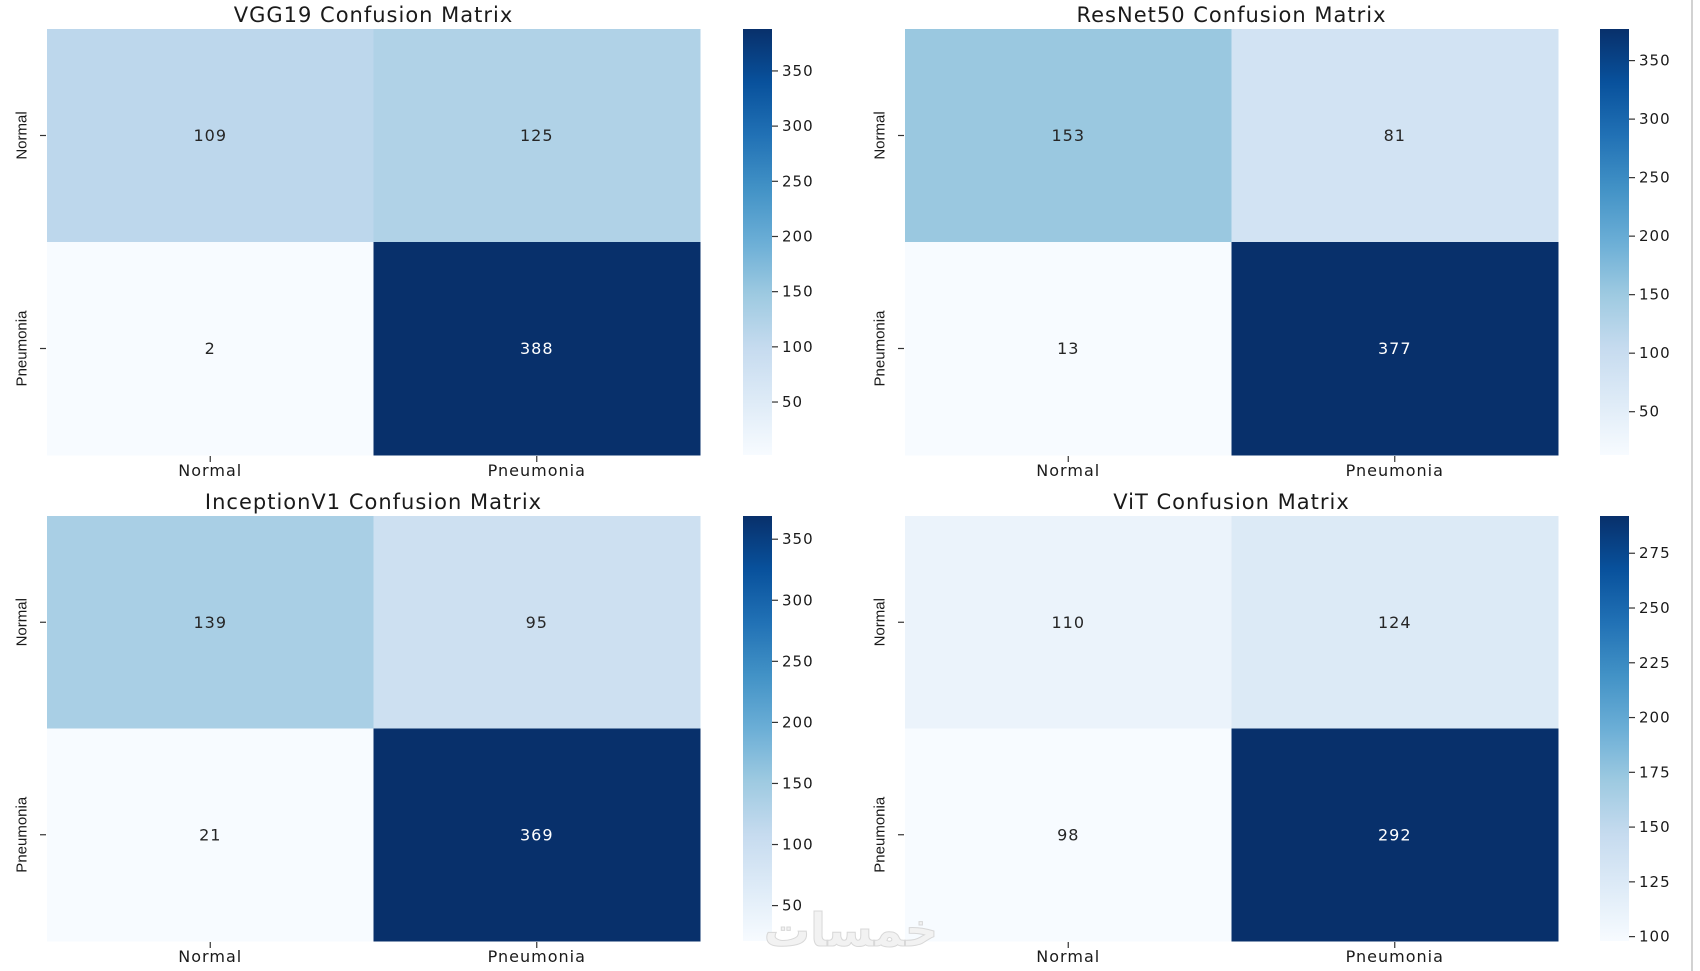 Image resolution: width=1700 pixels, height=971 pixels. I want to click on colorbar-tick-label: 125, so click(1655, 882).